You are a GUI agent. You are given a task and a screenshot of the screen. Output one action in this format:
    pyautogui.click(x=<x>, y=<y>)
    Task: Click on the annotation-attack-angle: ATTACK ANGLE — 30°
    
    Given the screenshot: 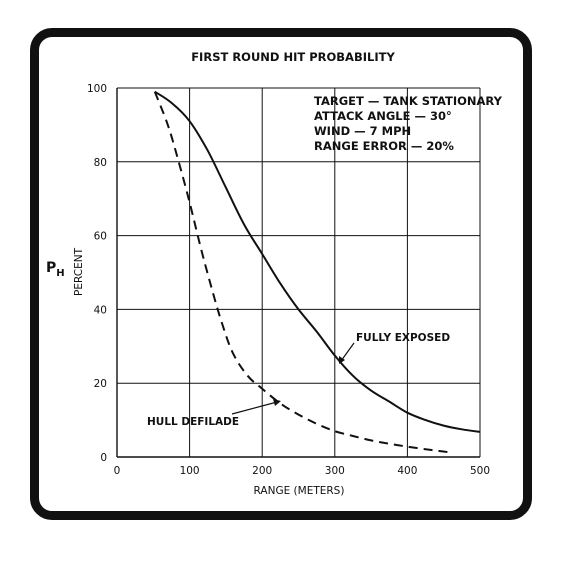 What is the action you would take?
    pyautogui.click(x=383, y=116)
    